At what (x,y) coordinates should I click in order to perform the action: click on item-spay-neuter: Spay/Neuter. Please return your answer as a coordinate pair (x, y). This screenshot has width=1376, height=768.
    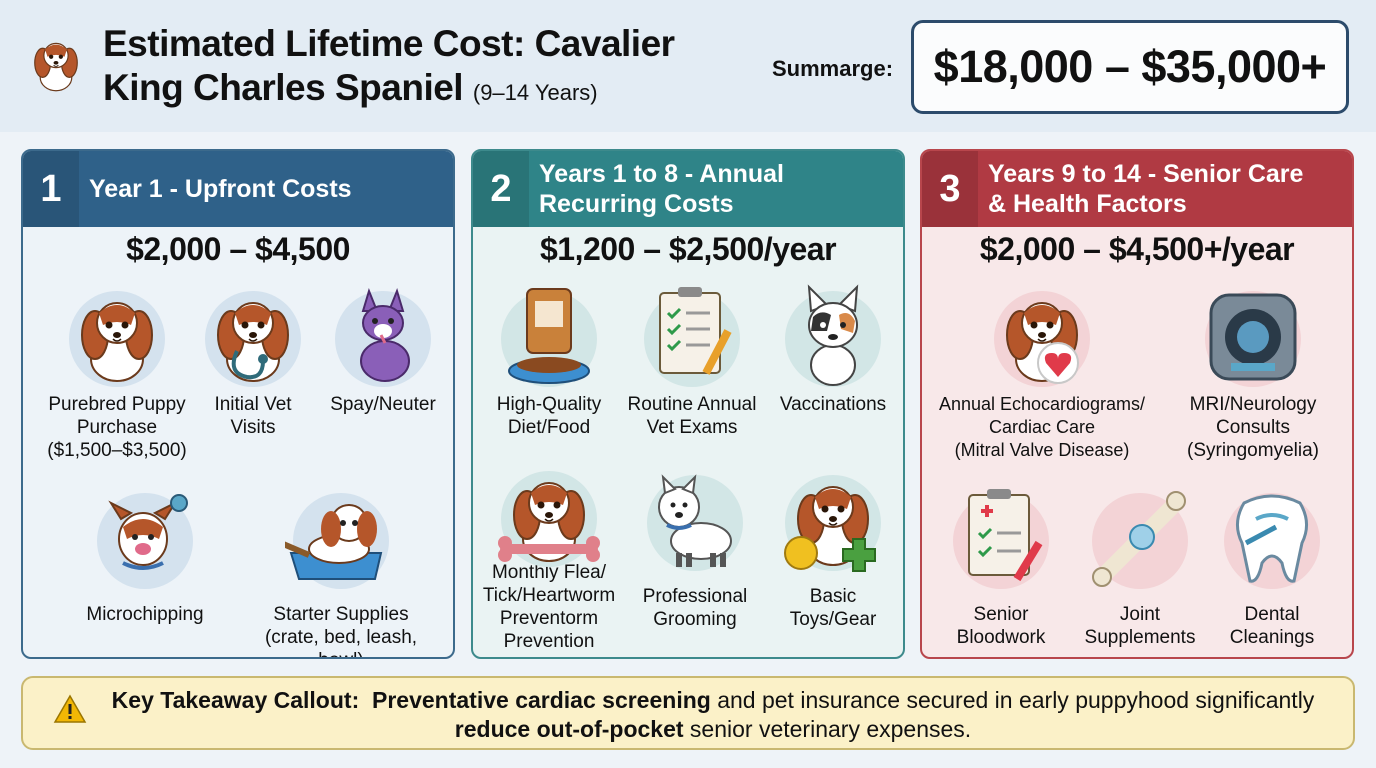
    Looking at the image, I should click on (383, 351).